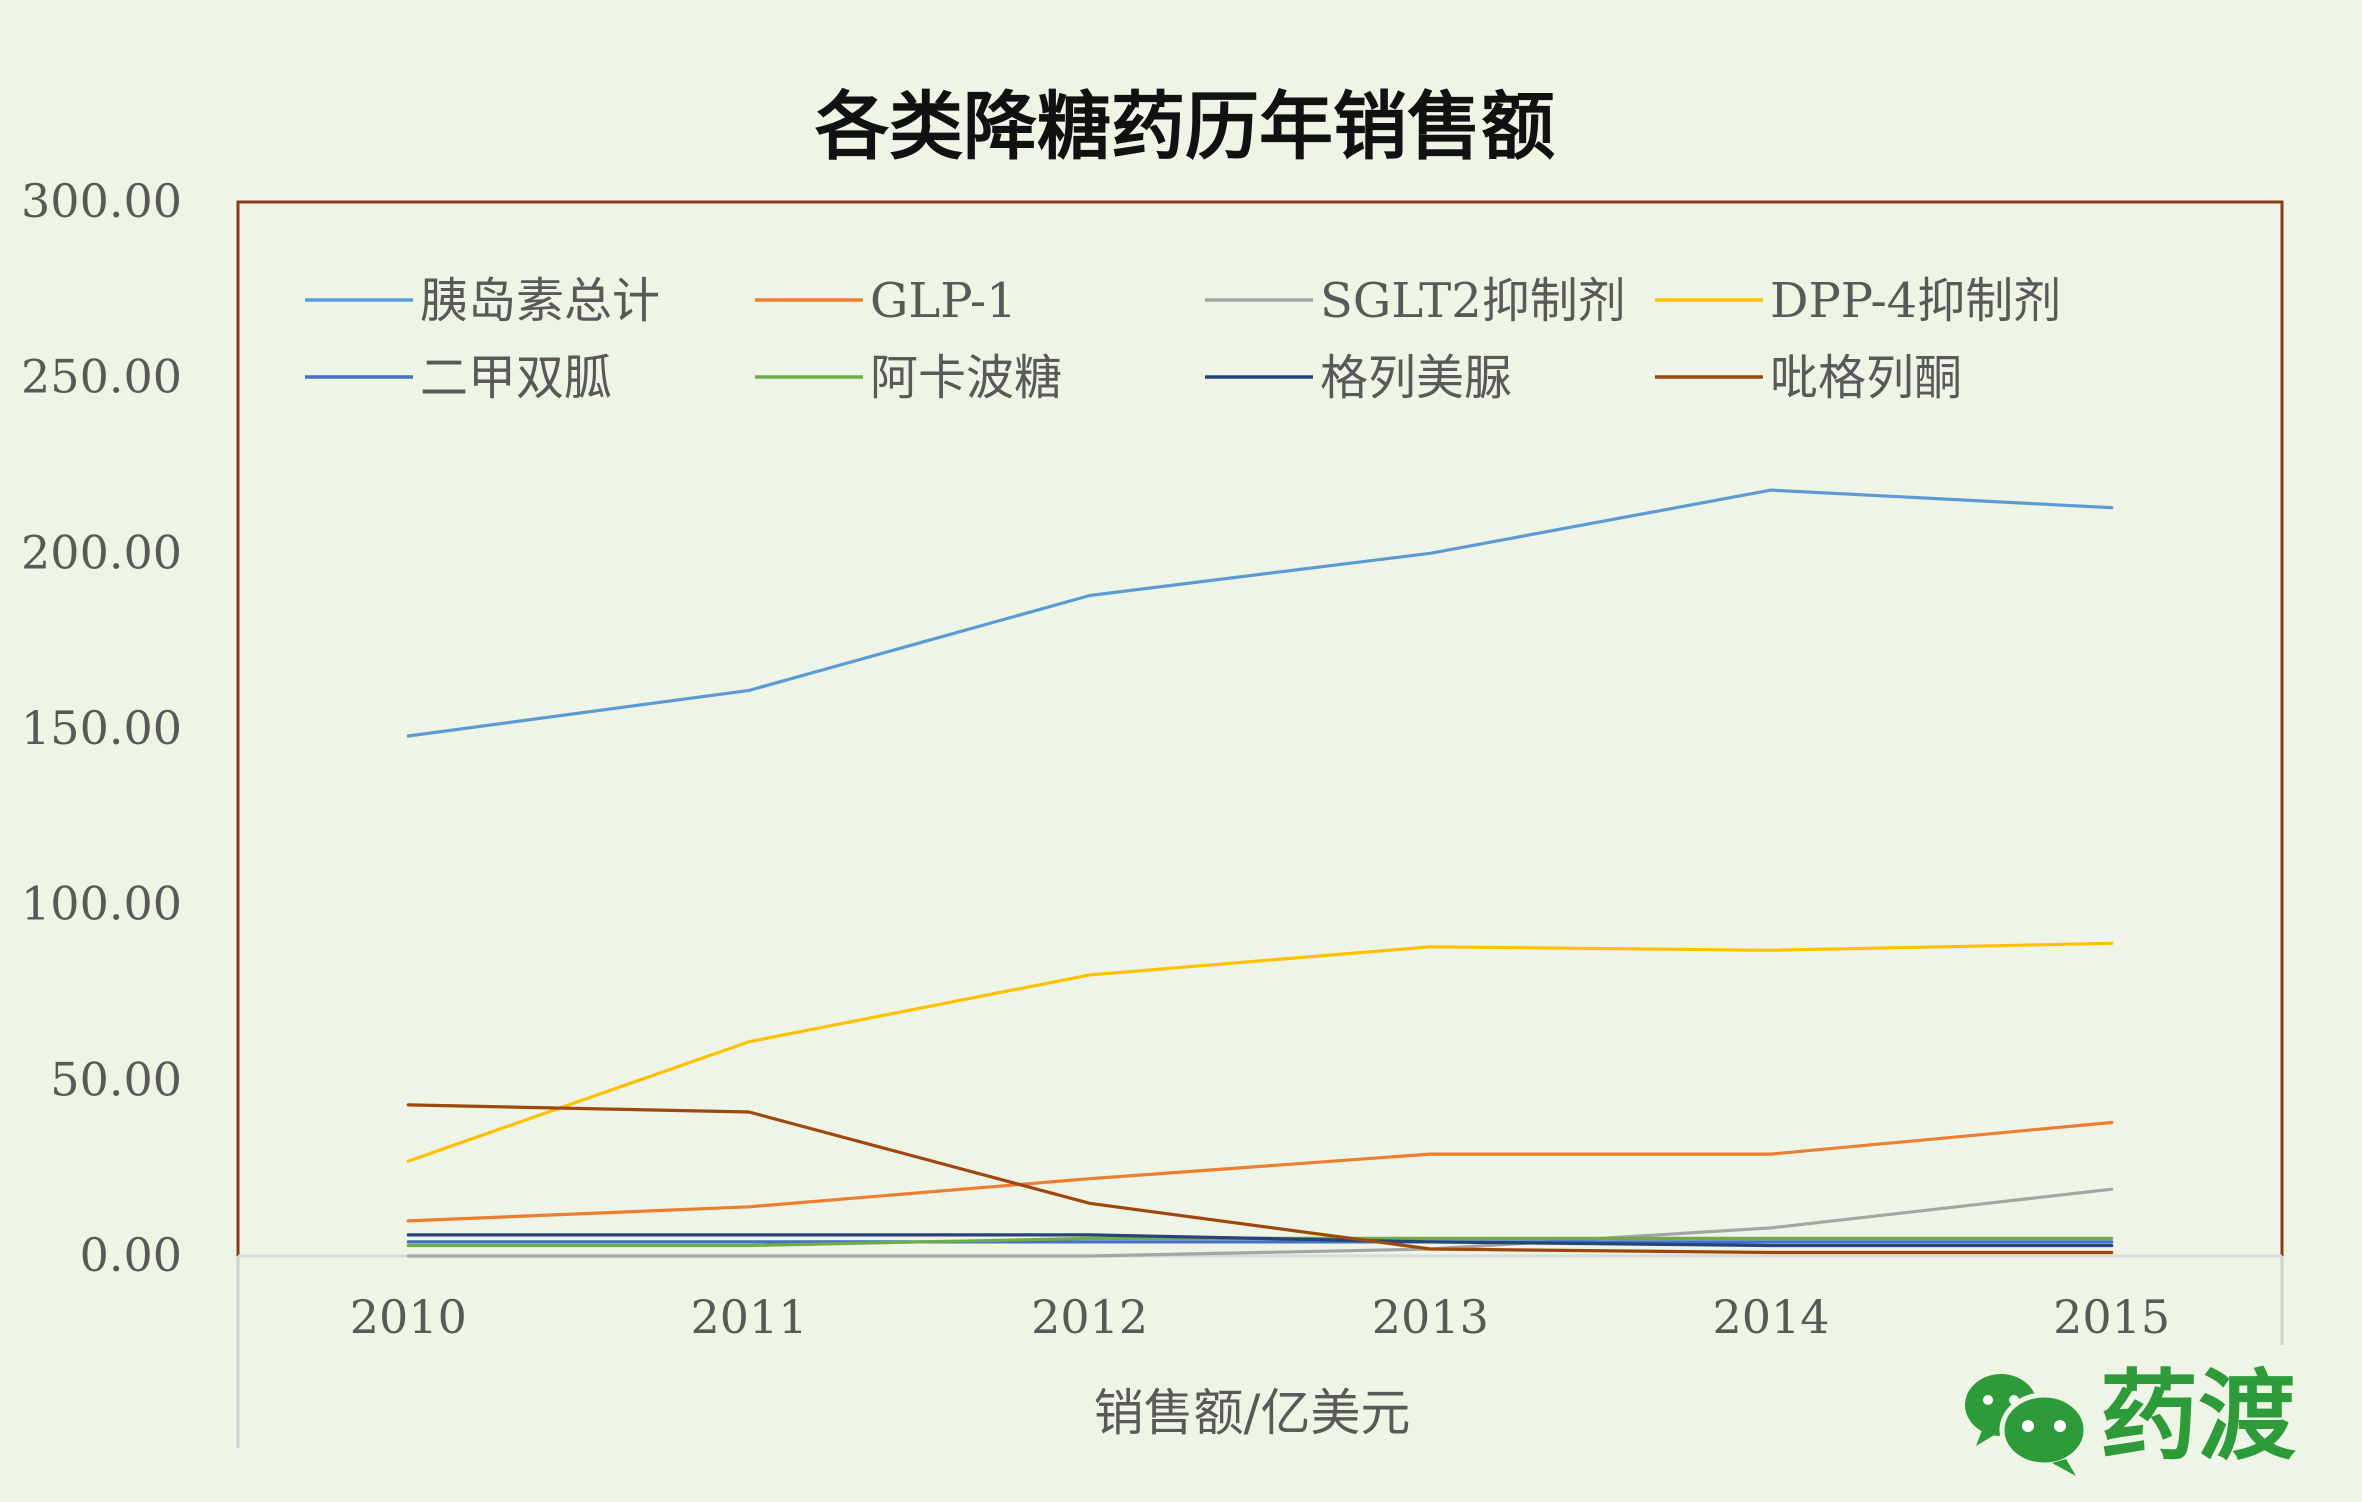 Image resolution: width=2362 pixels, height=1502 pixels. I want to click on y-tick-label: 250.00, so click(101, 377).